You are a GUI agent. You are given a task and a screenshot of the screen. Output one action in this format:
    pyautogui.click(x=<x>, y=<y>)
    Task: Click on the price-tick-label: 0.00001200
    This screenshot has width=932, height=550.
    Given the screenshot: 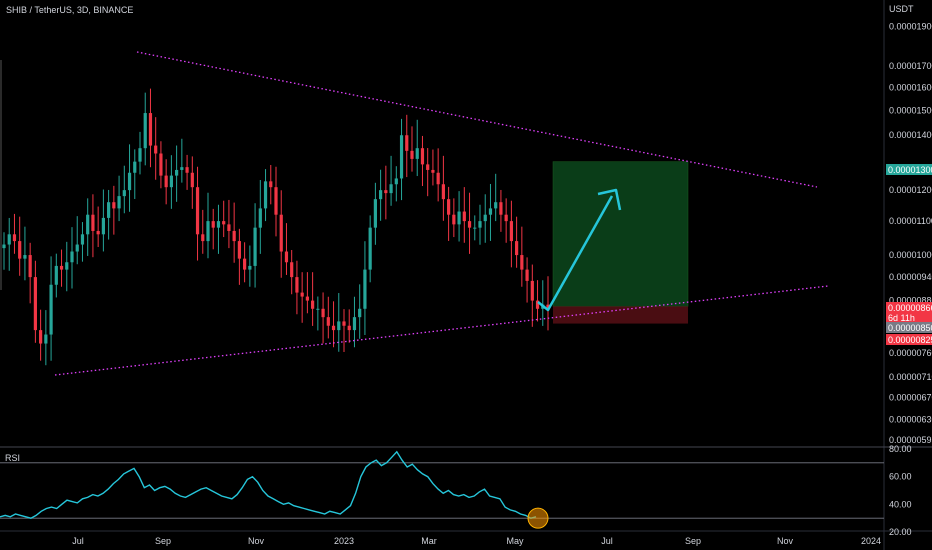 What is the action you would take?
    pyautogui.click(x=910, y=190)
    